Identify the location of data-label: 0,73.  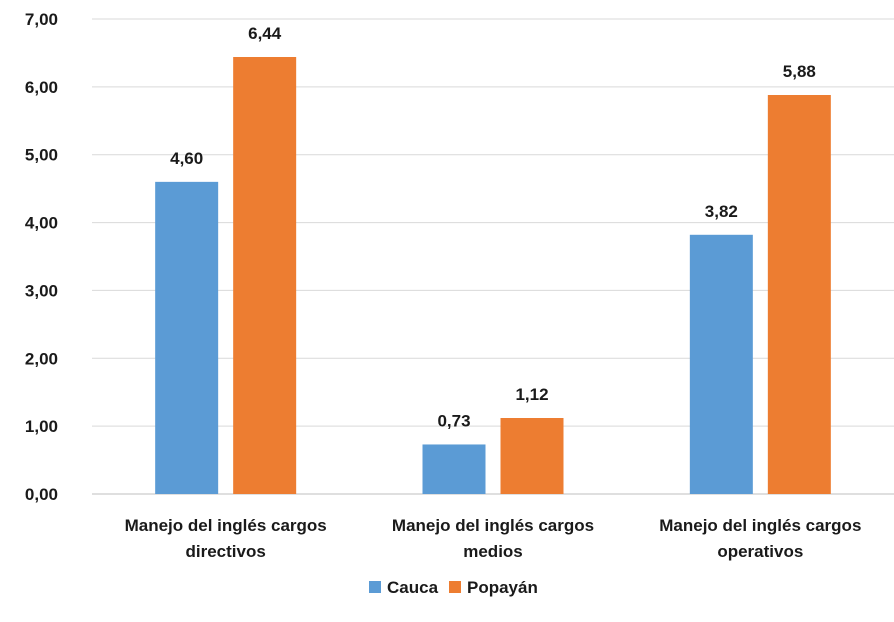
(453, 420).